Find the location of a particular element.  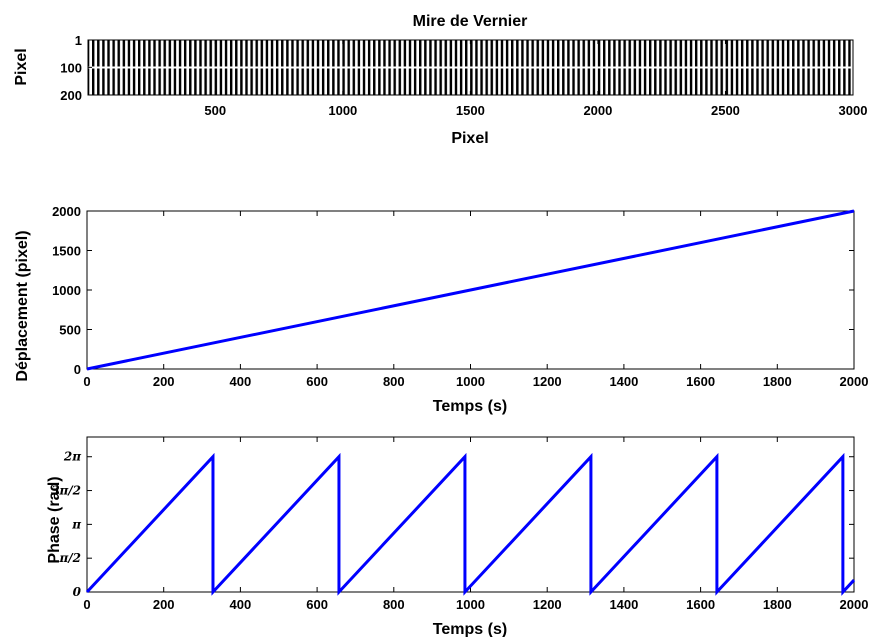

vernier-y-ticks: 1 100 200 is located at coordinates (76, 68).